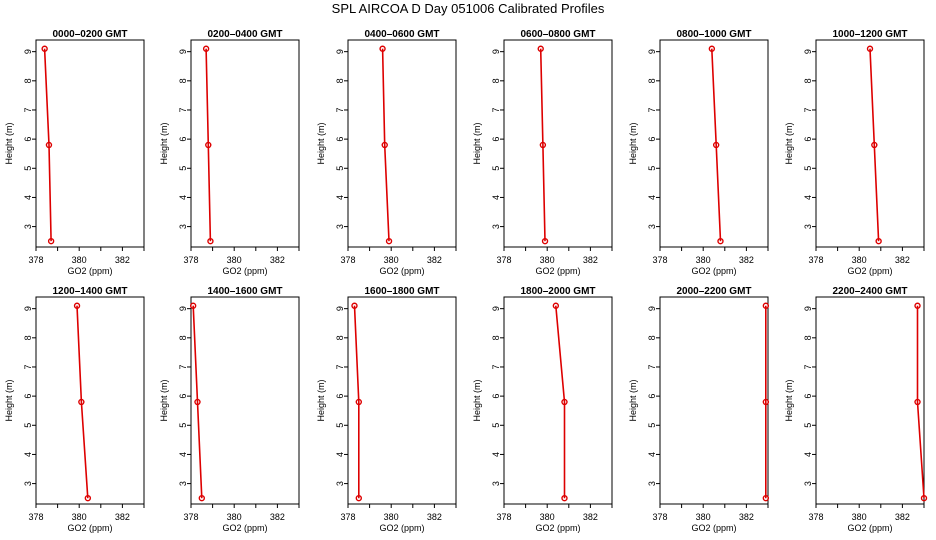 This screenshot has width=936, height=540. What do you see at coordinates (713, 291) in the screenshot?
I see `panel-title: 2000–2200 GMT` at bounding box center [713, 291].